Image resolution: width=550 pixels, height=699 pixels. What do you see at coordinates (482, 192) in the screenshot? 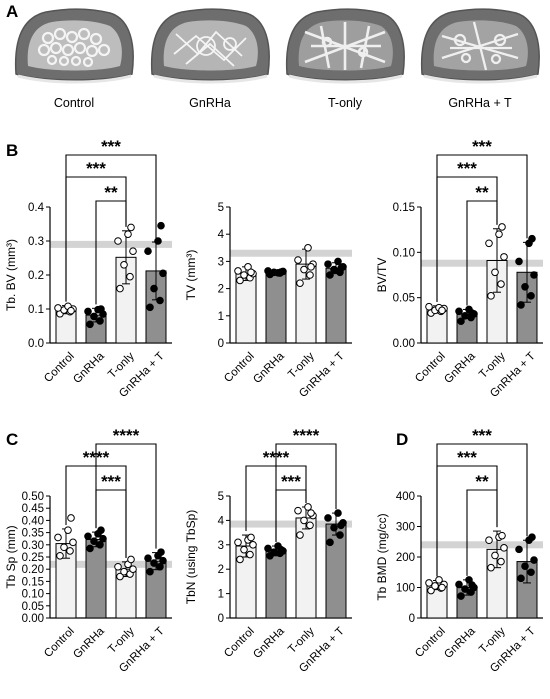
I see `significance-label: **` at bounding box center [482, 192].